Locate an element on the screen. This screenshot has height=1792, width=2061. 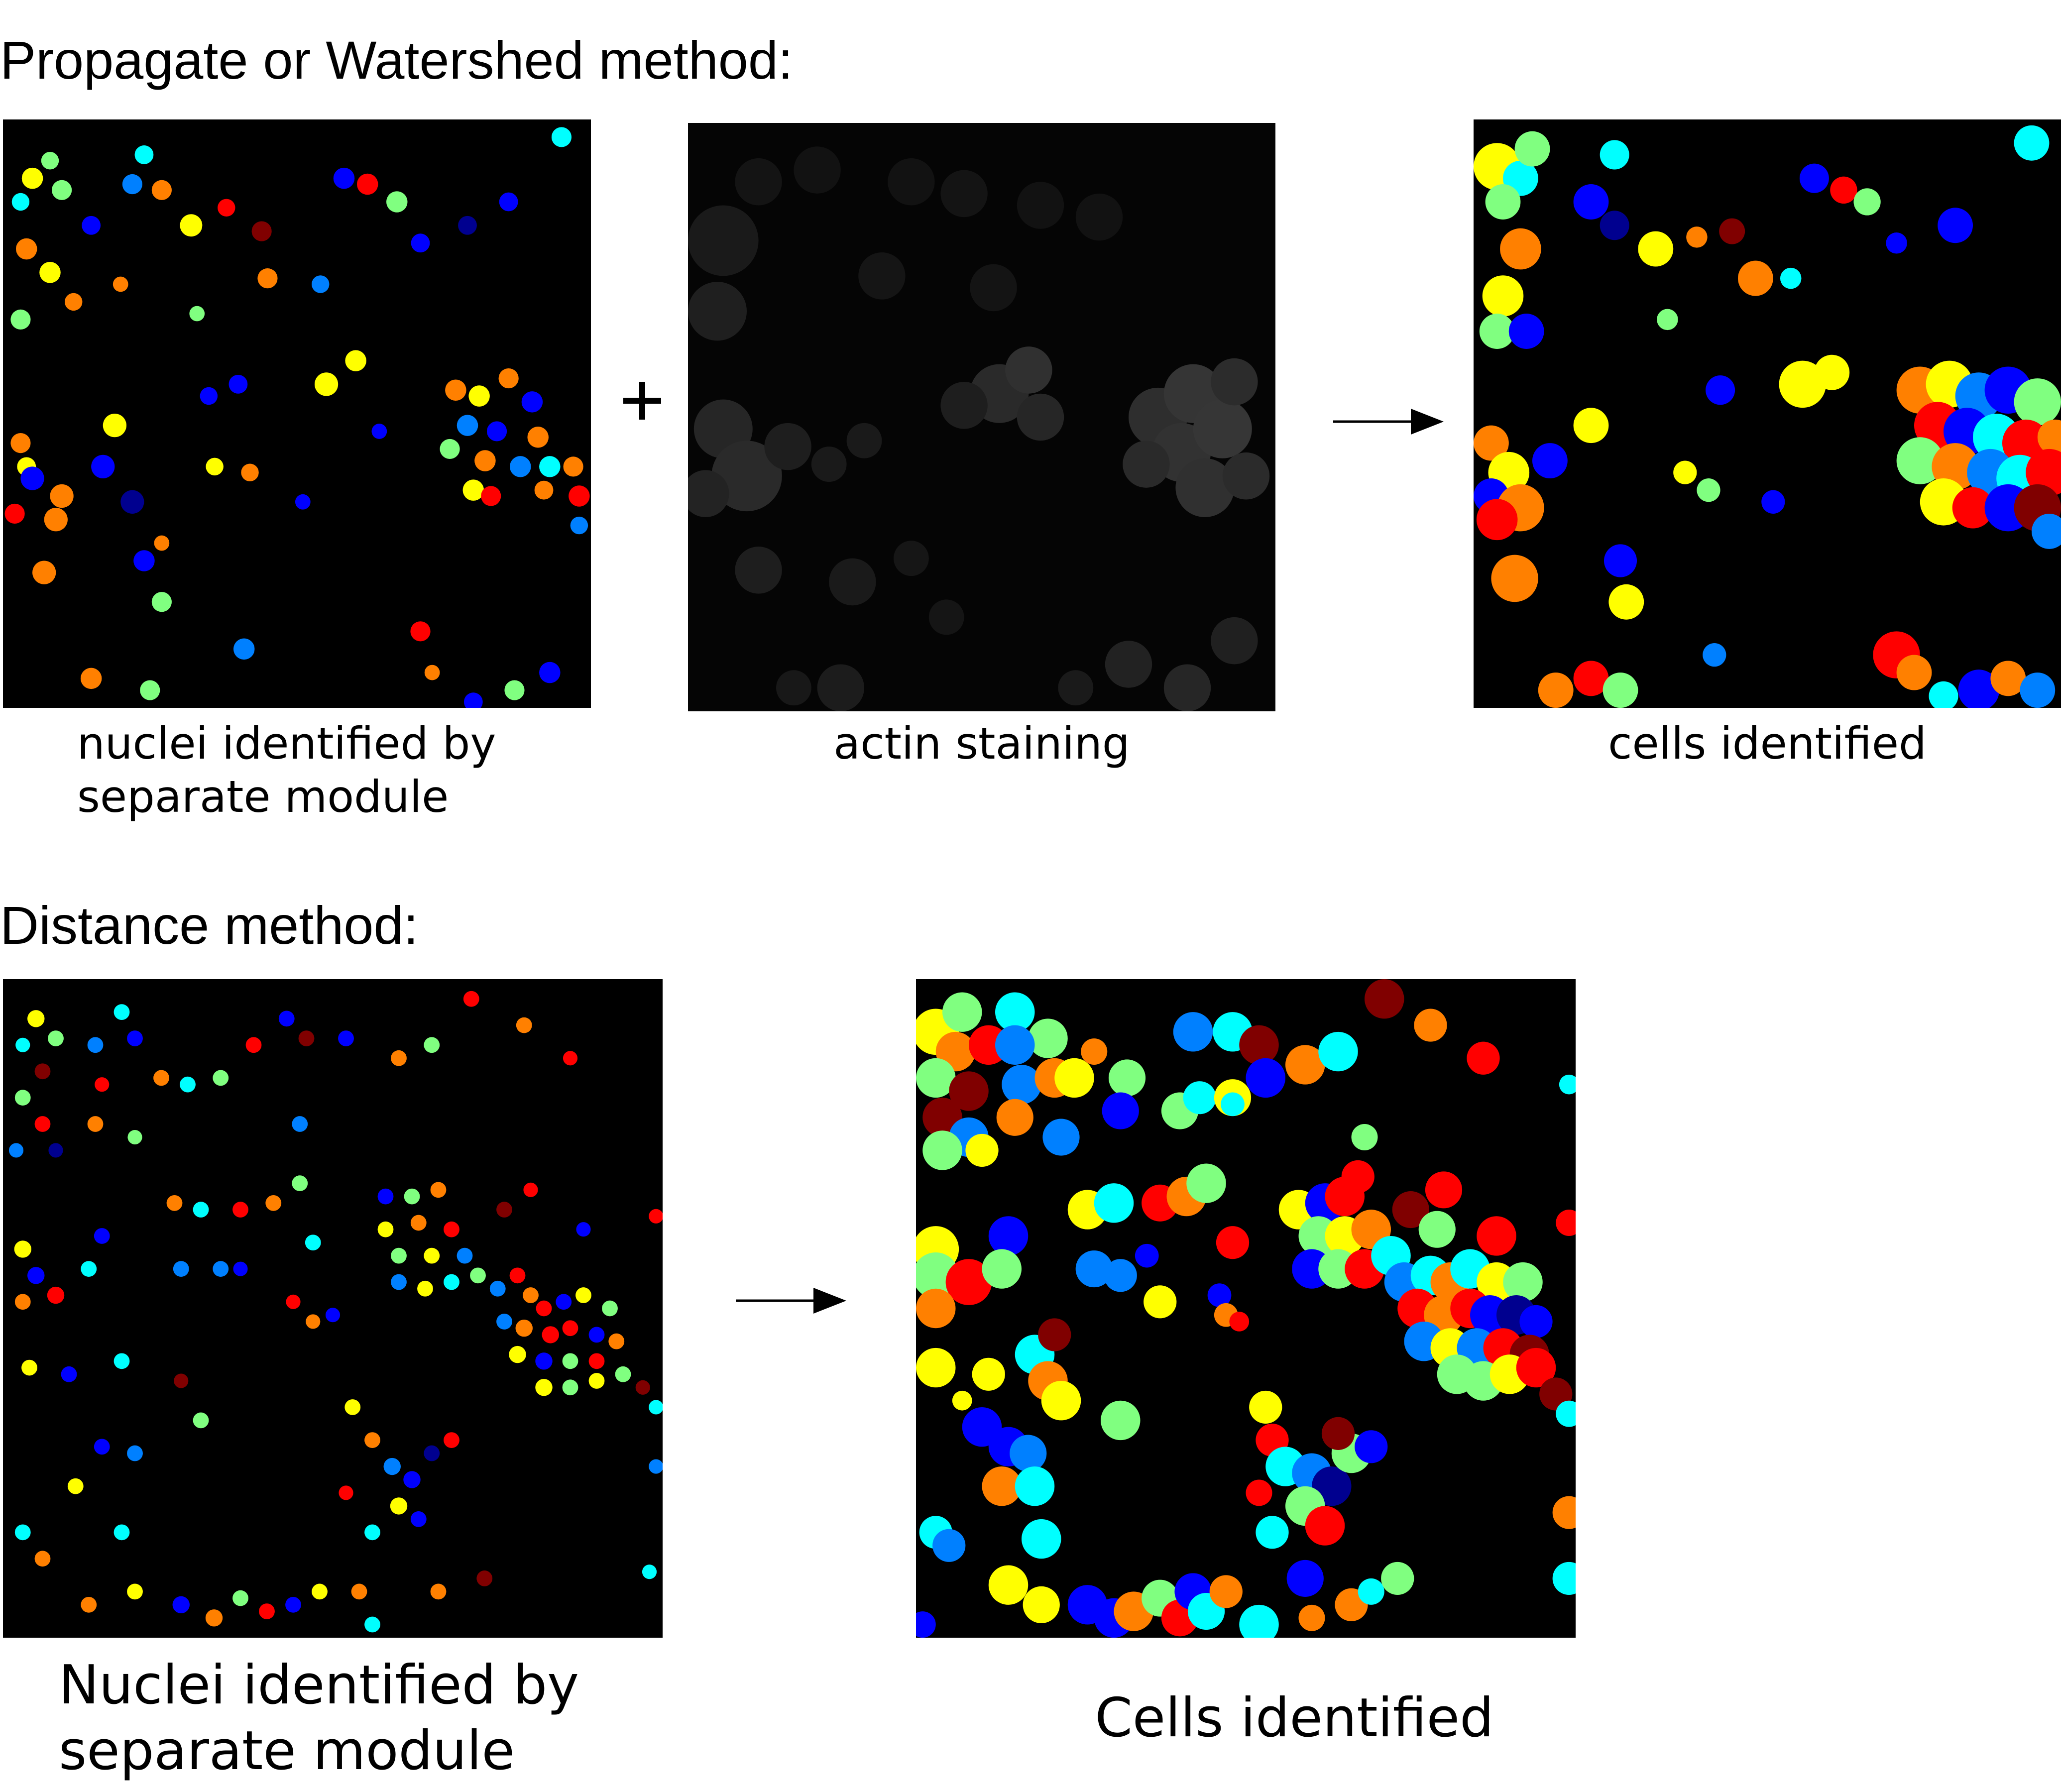
caption-actin-staining-text: actin staining is located at coordinates (981, 743).